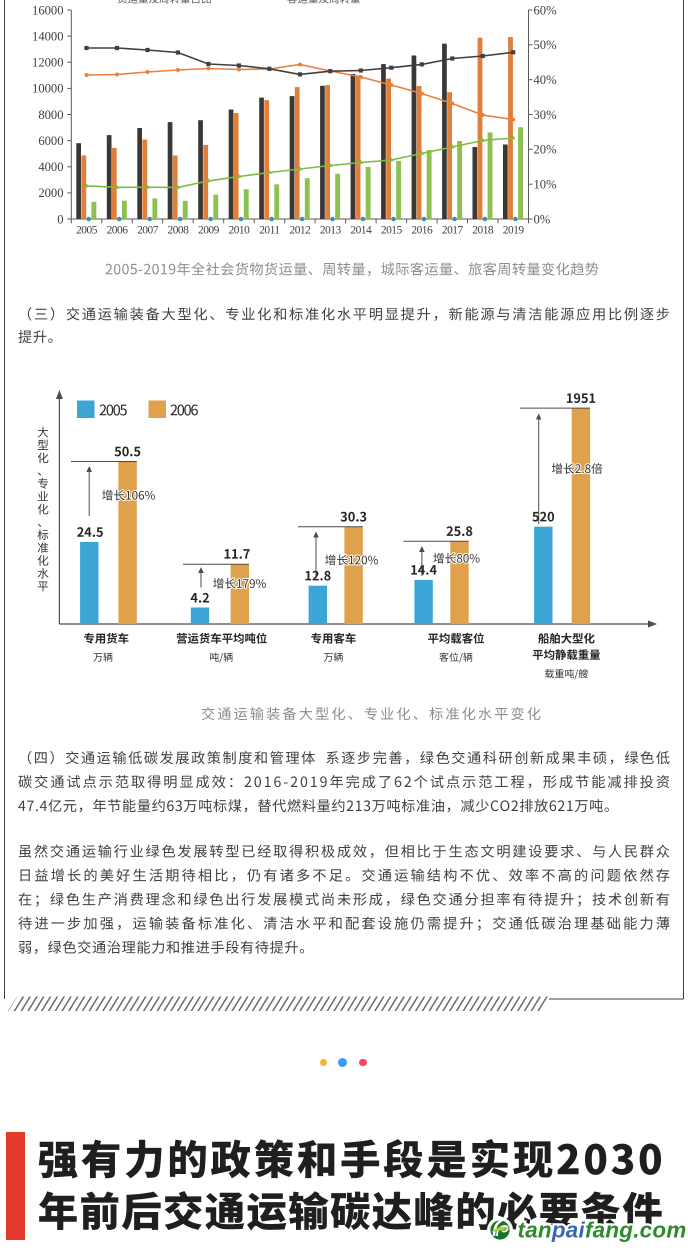 This screenshot has height=1250, width=688. What do you see at coordinates (60, 219) in the screenshot?
I see `svg-text: 0` at bounding box center [60, 219].